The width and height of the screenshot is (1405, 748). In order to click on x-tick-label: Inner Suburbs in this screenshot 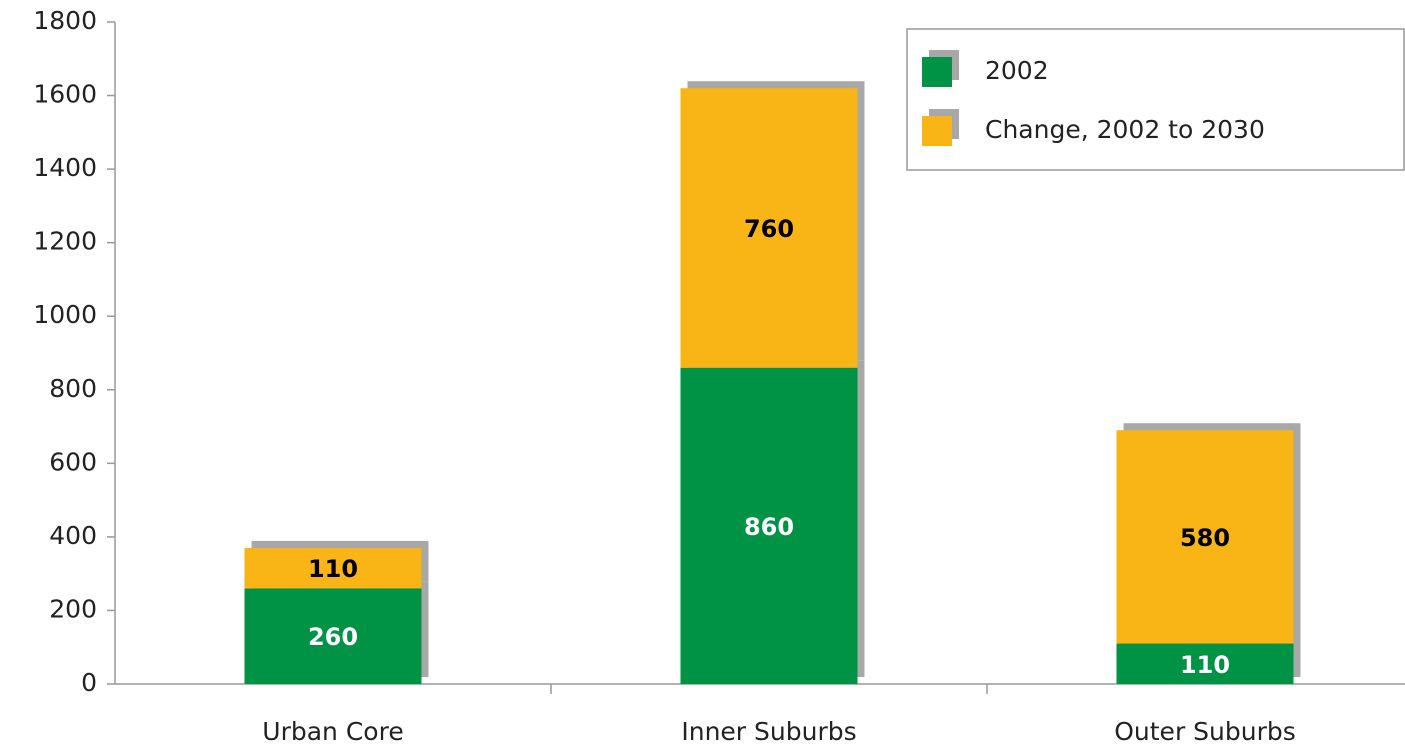, I will do `click(768, 731)`.